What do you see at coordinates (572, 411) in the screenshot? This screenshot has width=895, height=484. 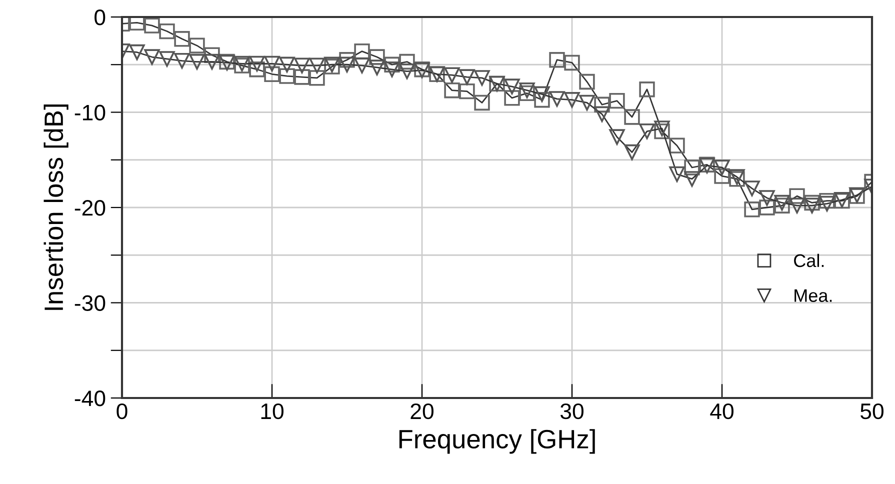 I see `x-tick-label: 30` at bounding box center [572, 411].